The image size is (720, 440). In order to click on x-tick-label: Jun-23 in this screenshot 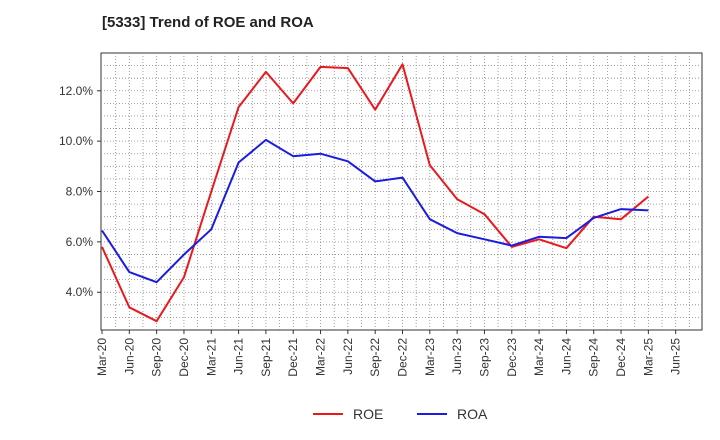, I will do `click(457, 356)`.